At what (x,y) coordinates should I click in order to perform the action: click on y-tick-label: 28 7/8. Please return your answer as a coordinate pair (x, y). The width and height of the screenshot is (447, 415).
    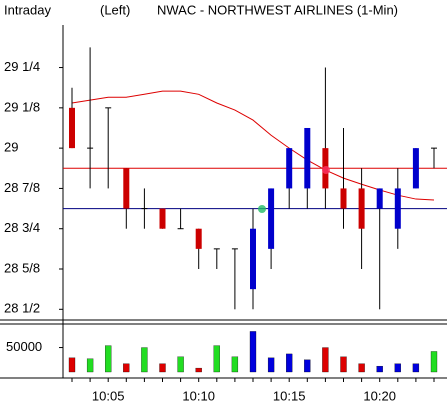
    Looking at the image, I should click on (22, 187).